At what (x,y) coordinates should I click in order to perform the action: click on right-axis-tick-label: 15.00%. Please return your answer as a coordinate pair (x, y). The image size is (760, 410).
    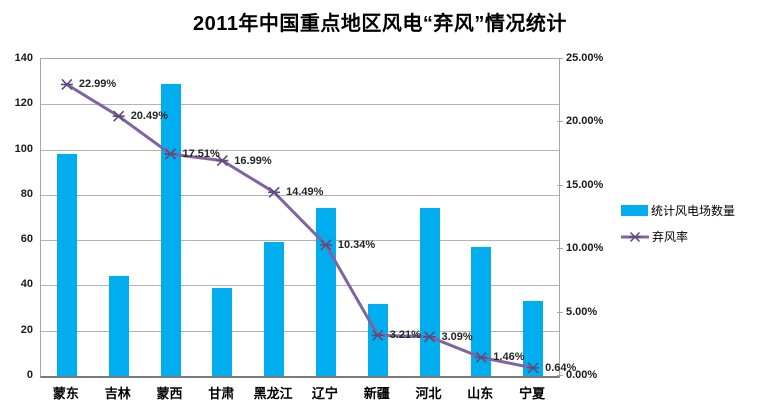
    Looking at the image, I should click on (585, 184).